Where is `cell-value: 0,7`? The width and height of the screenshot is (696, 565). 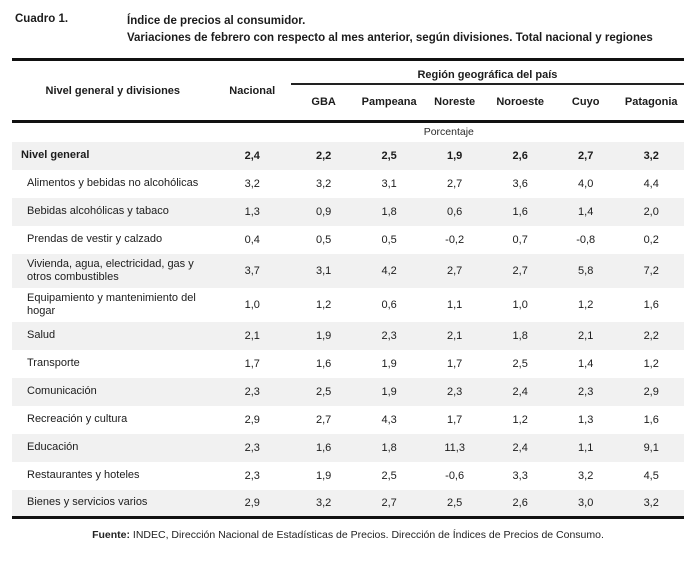
cell-value: 0,7 is located at coordinates (520, 239).